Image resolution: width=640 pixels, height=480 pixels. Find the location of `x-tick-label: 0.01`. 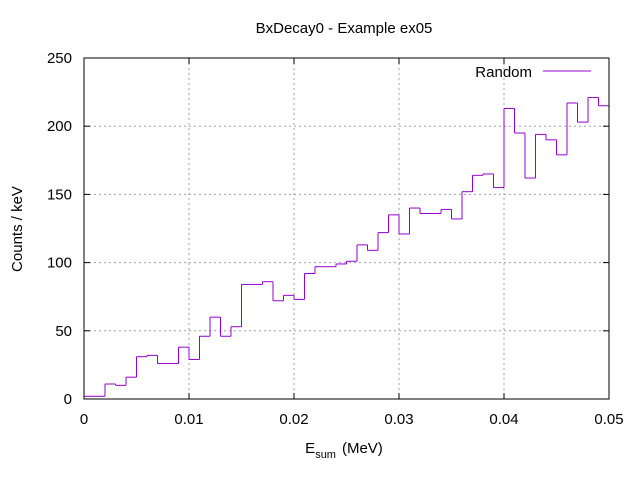

x-tick-label: 0.01 is located at coordinates (188, 419).